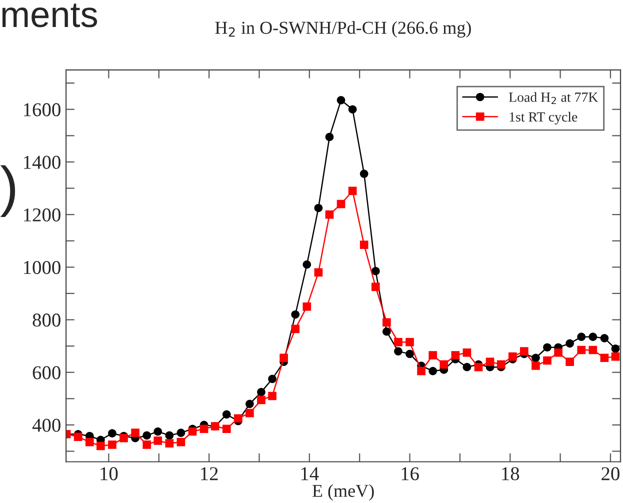 Image resolution: width=623 pixels, height=503 pixels. Describe the element at coordinates (553, 98) in the screenshot. I see `legend-label: Load H$_{2}$ at 77K` at that location.